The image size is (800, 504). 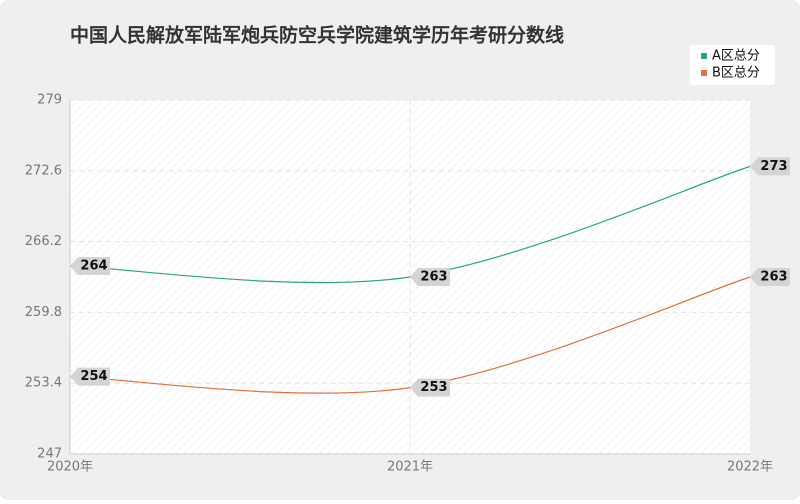 What do you see at coordinates (433, 387) in the screenshot?
I see `data-label: 253` at bounding box center [433, 387].